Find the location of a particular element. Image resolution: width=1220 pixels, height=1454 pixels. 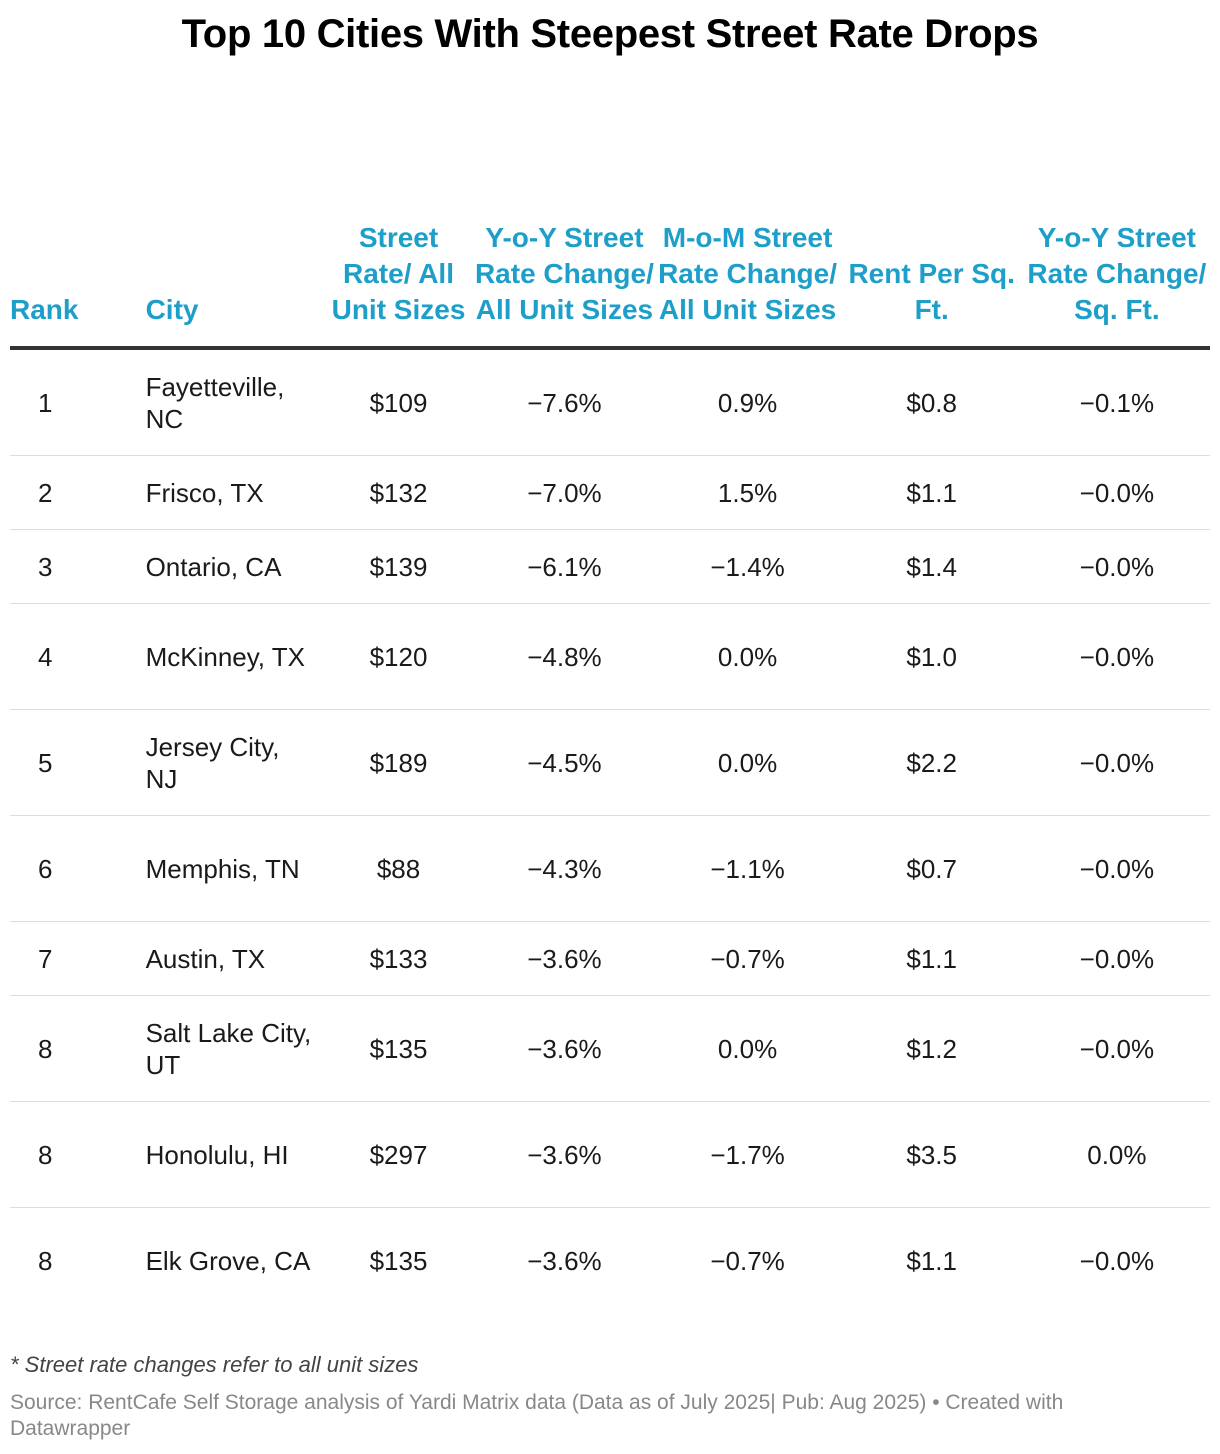

rent-per-sqft-cell: $1.2 is located at coordinates (931, 1048).